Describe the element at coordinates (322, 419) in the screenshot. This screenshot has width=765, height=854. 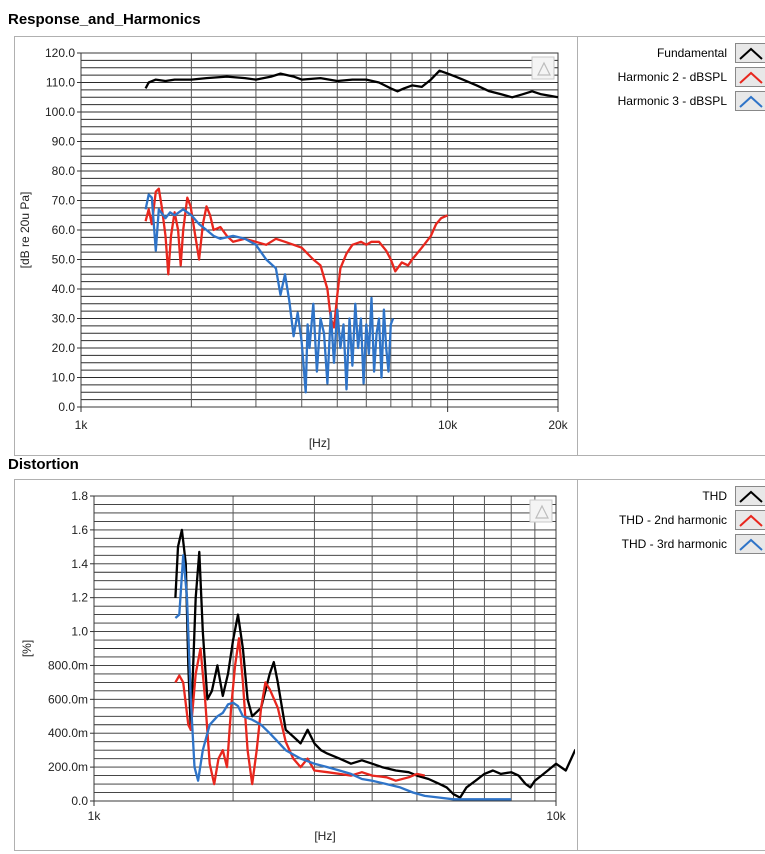
I see `x-axis: 1k 10k 20k` at that location.